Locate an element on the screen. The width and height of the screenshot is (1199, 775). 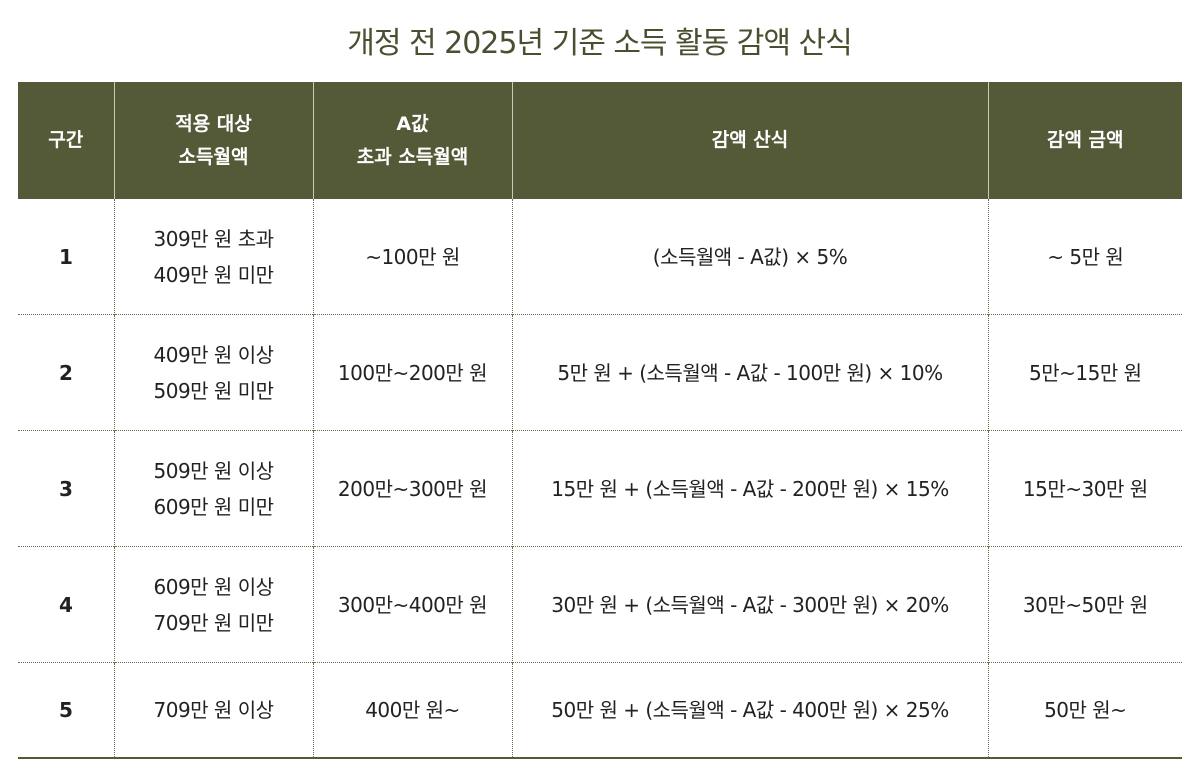
cell-formula: 50만 원 + (소득월액 - A값 - 400만 원) × 25% is located at coordinates (749, 710).